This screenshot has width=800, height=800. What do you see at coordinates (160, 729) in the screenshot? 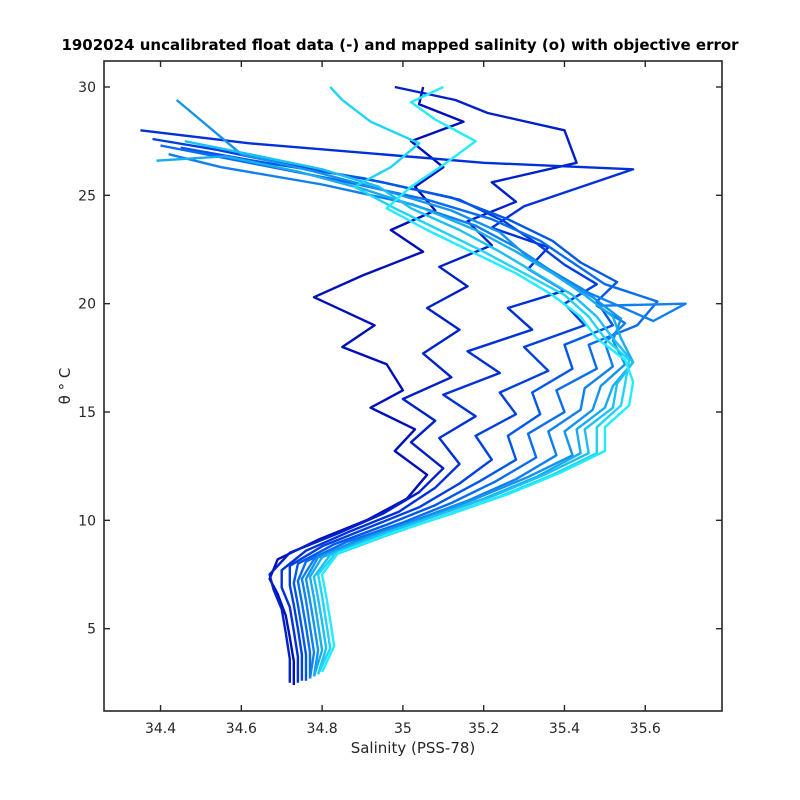
I see `x-tick-label-0: 34.4` at bounding box center [160, 729].